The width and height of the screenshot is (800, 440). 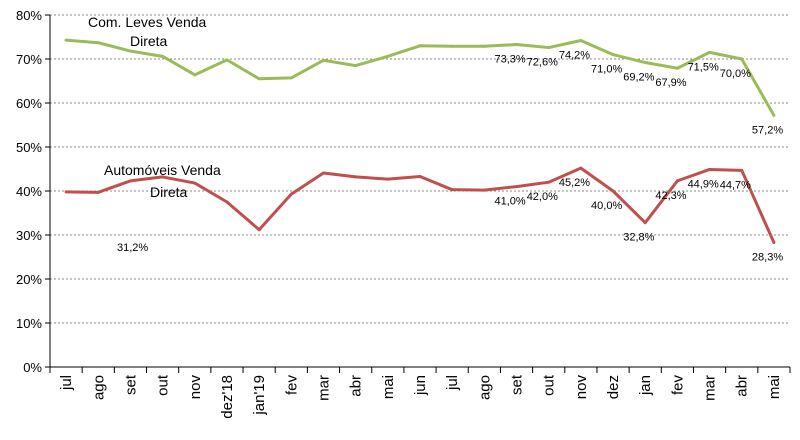 What do you see at coordinates (227, 397) in the screenshot?
I see `x-tick-label: dez'18` at bounding box center [227, 397].